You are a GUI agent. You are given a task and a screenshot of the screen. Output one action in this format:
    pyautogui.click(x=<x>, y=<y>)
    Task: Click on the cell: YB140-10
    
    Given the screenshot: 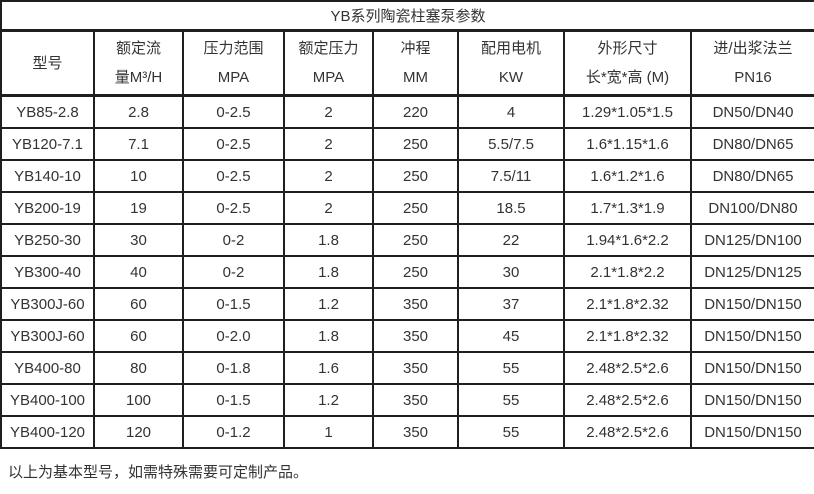 What is the action you would take?
    pyautogui.click(x=47, y=176)
    